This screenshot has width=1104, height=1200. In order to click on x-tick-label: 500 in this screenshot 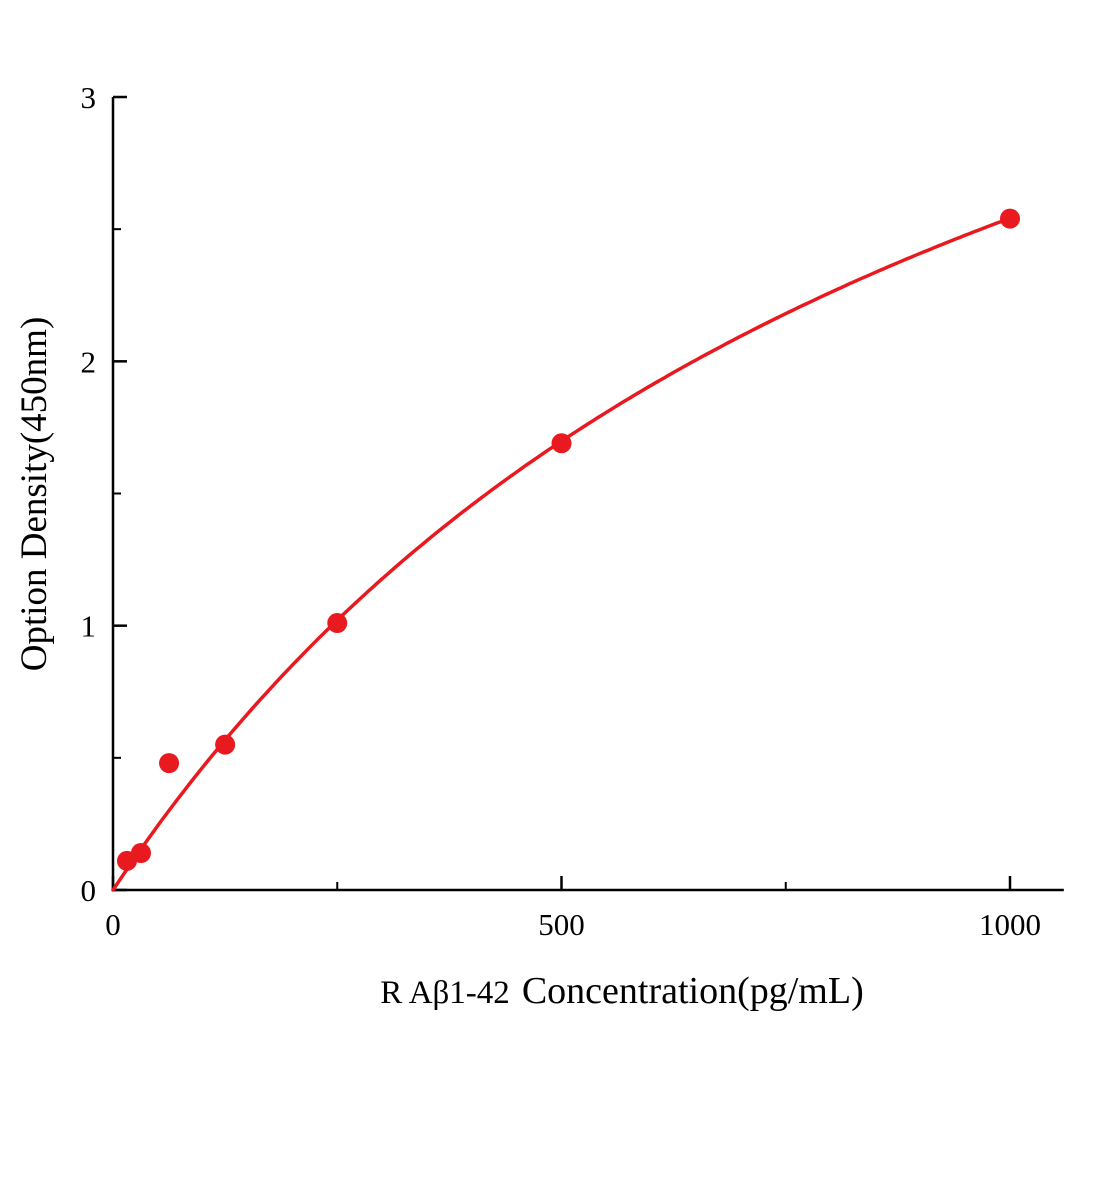, I will do `click(561, 924)`.